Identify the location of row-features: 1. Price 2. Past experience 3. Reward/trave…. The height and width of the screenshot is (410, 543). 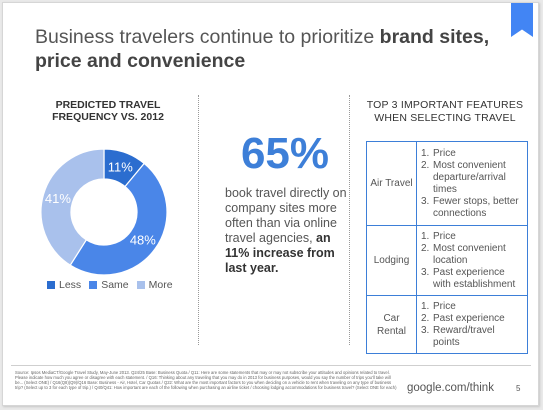
(472, 324).